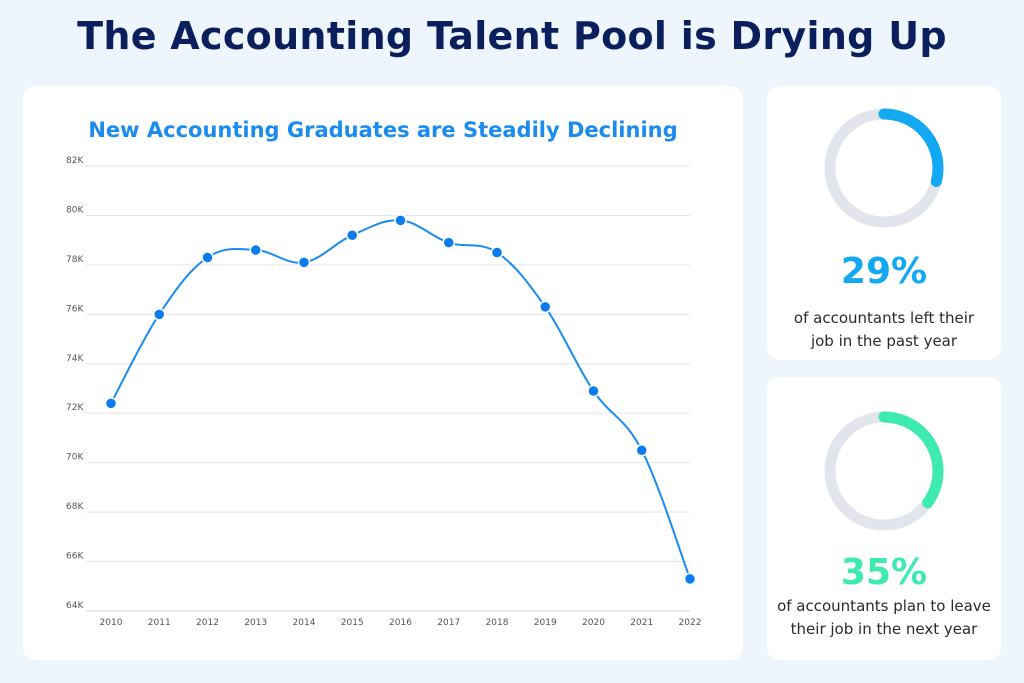  What do you see at coordinates (75, 309) in the screenshot?
I see `y-tick-label: 76K` at bounding box center [75, 309].